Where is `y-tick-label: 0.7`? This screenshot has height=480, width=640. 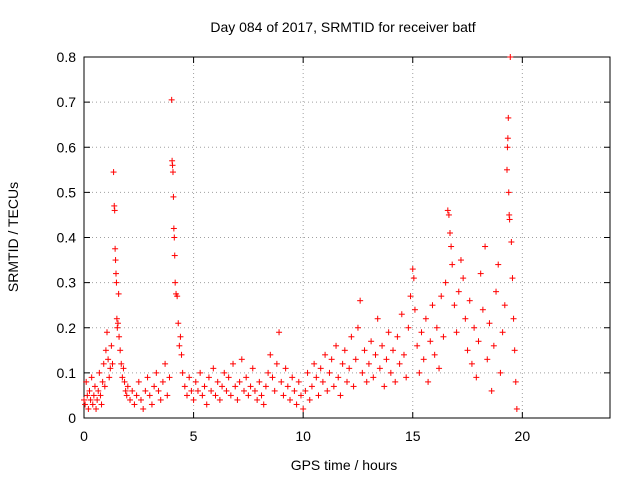 y-tick-label: 0.7 is located at coordinates (67, 102).